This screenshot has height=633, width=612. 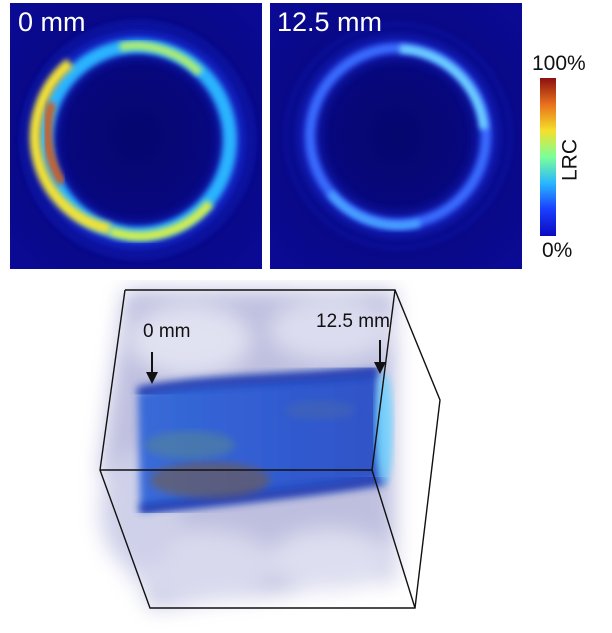 What do you see at coordinates (559, 63) in the screenshot?
I see `colorbar-max-label: 100%` at bounding box center [559, 63].